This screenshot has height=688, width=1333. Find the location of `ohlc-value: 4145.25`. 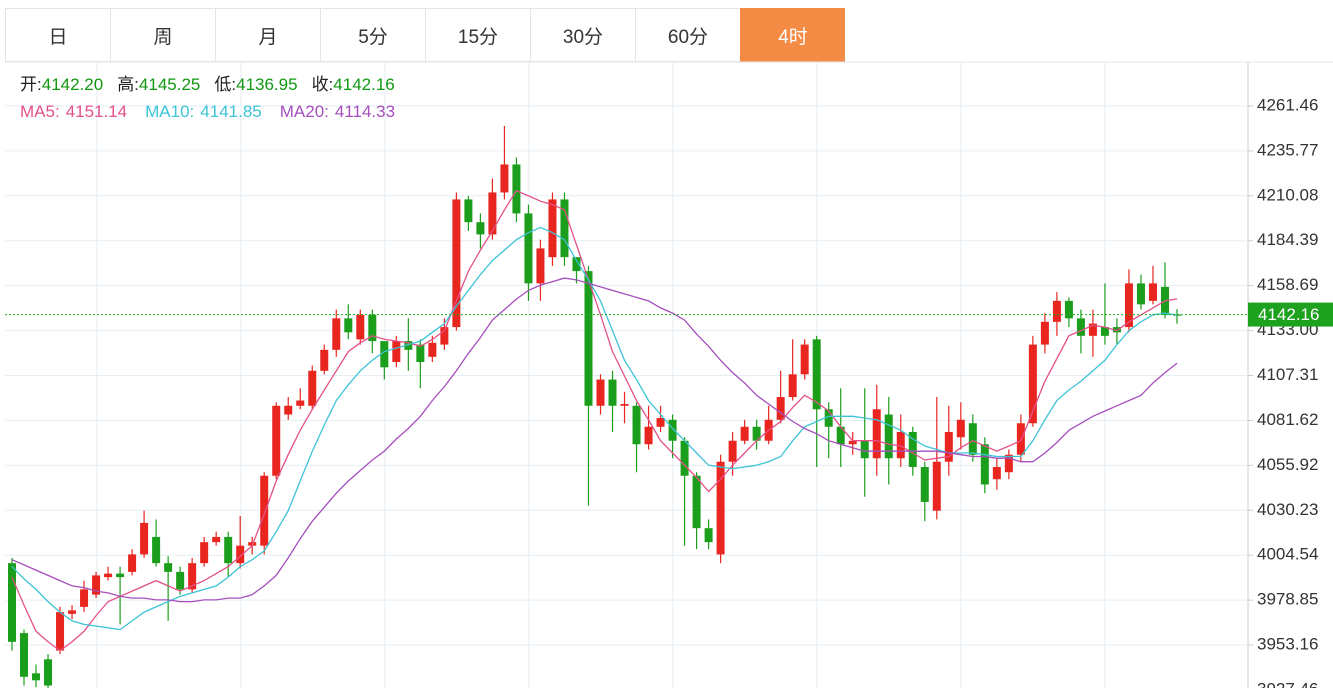

ohlc-value: 4145.25 is located at coordinates (169, 84).